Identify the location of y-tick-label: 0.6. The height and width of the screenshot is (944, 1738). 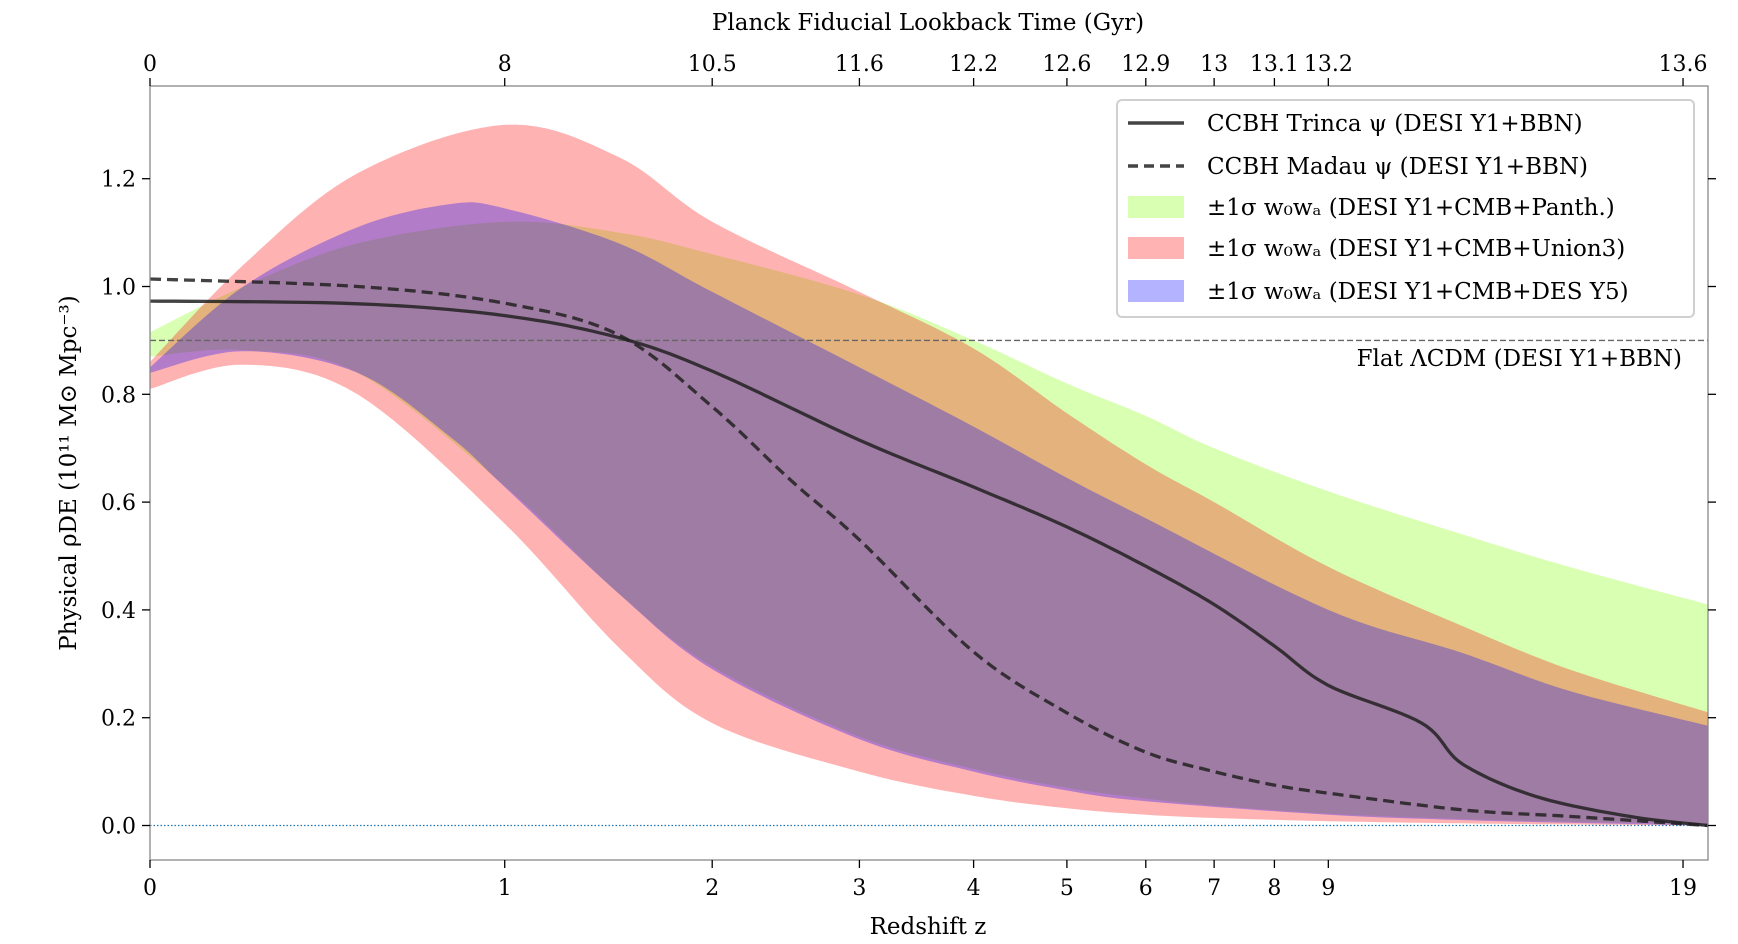
(118, 503).